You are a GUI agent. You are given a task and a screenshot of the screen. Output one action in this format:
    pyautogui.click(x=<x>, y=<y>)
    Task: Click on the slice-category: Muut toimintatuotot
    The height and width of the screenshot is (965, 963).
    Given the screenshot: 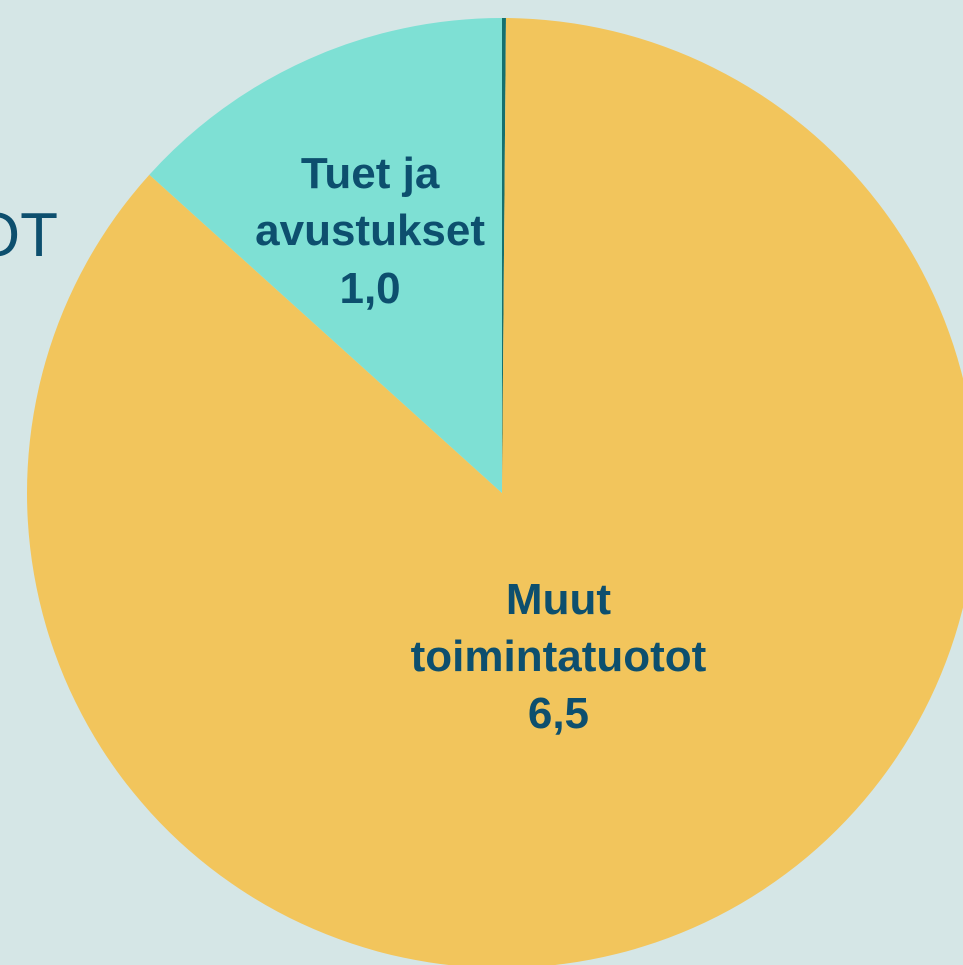 What is the action you would take?
    pyautogui.click(x=558, y=628)
    